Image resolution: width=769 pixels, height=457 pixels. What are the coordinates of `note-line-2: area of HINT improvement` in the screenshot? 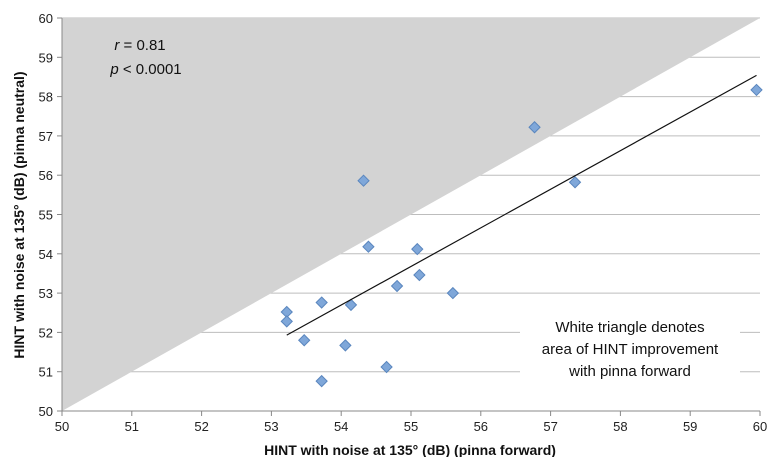 It's located at (630, 349).